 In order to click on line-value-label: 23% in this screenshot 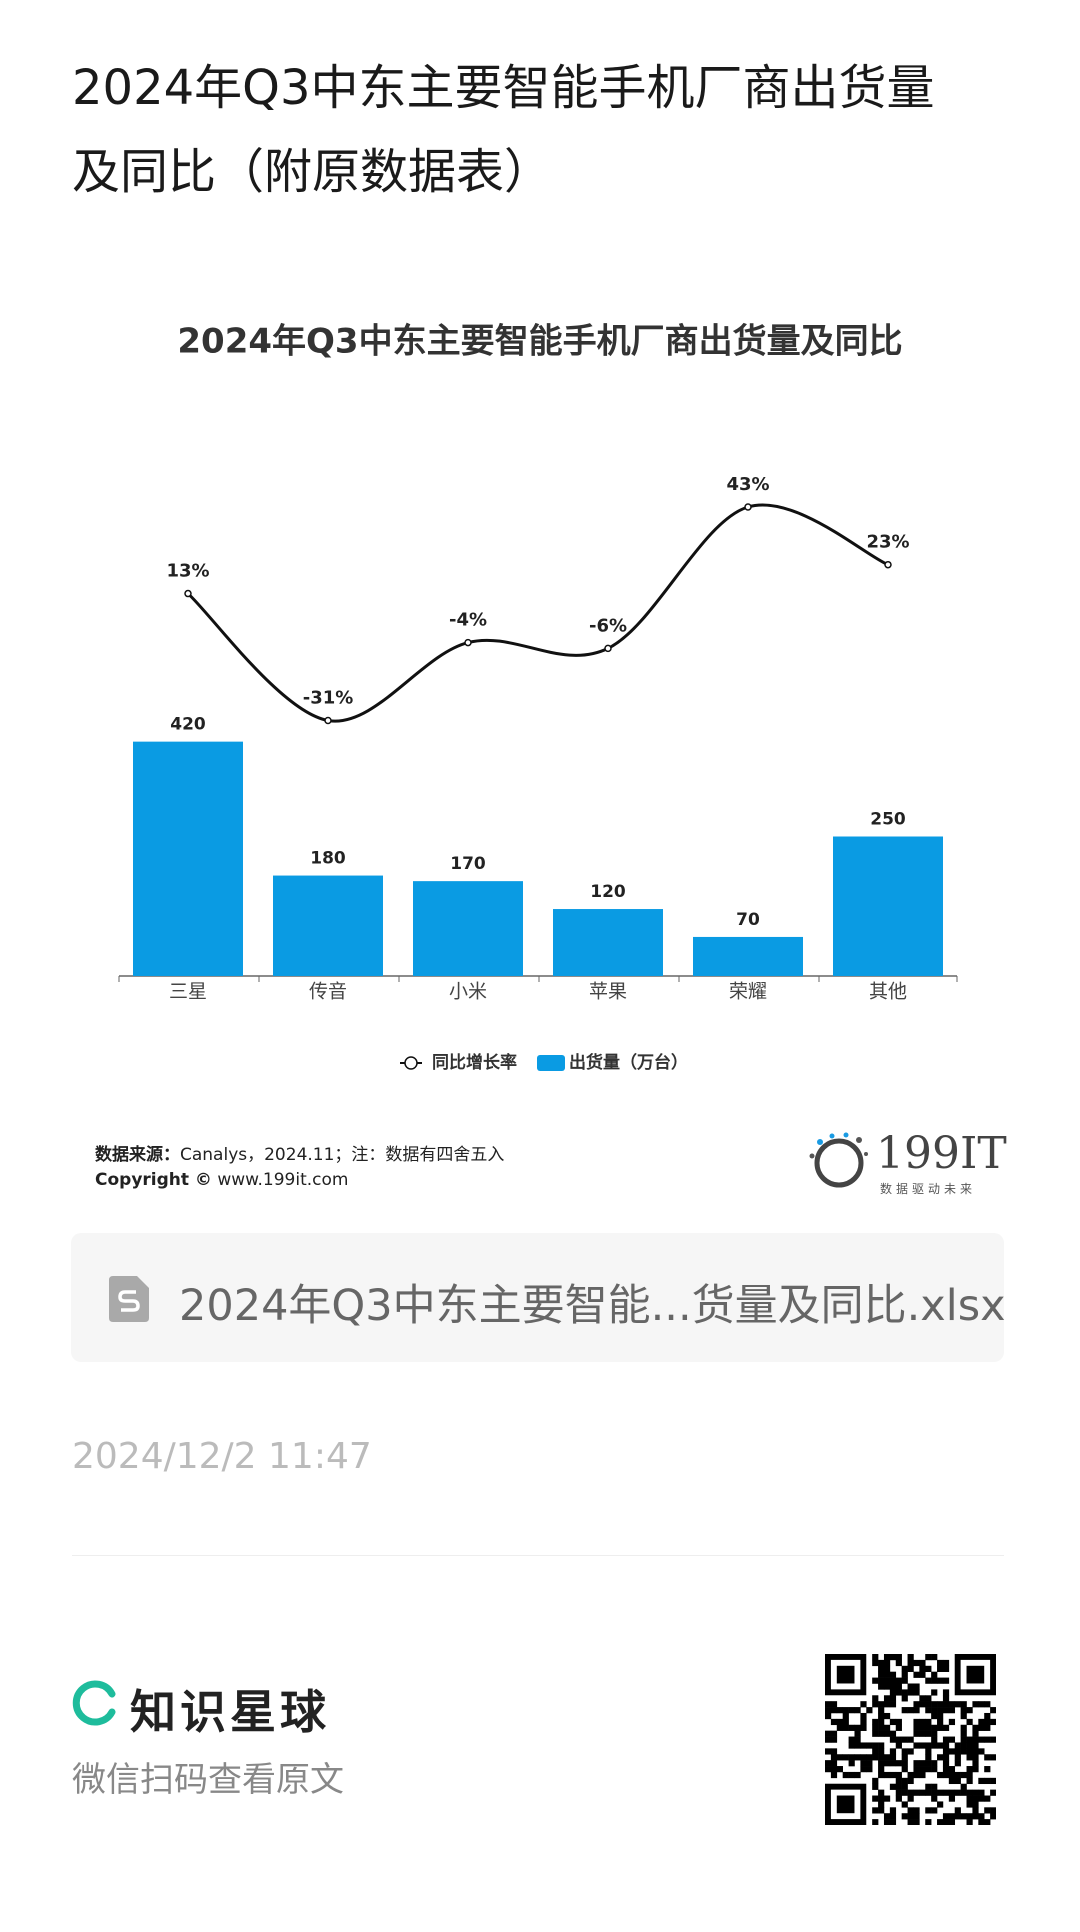, I will do `click(887, 542)`.